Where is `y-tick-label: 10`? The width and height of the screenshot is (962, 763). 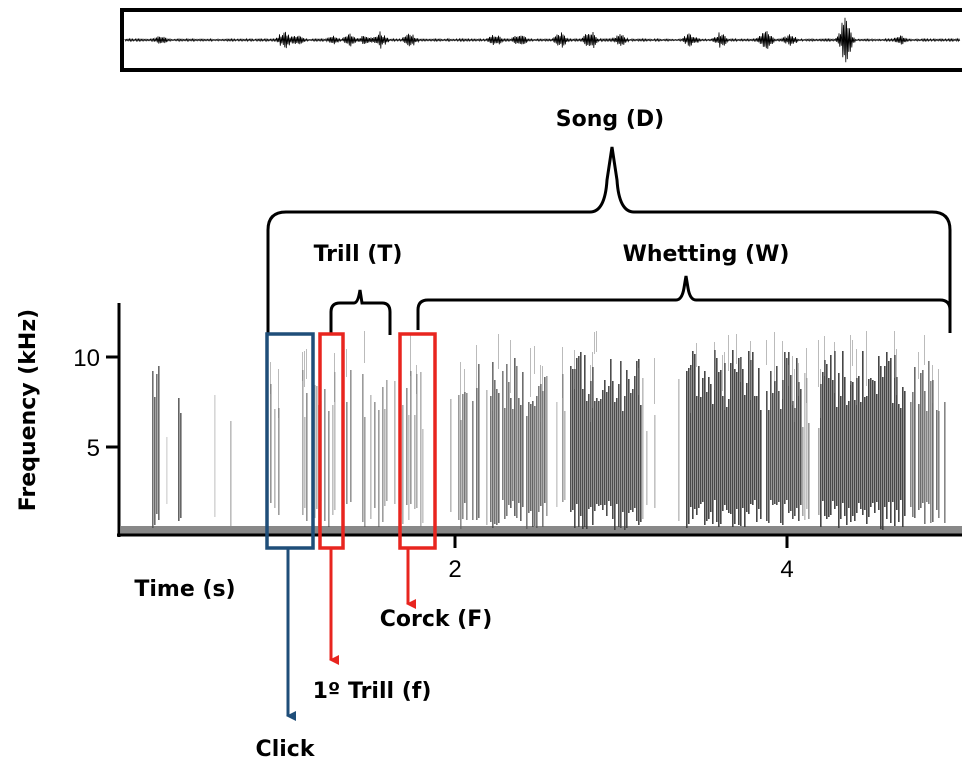 y-tick-label: 10 is located at coordinates (86, 358).